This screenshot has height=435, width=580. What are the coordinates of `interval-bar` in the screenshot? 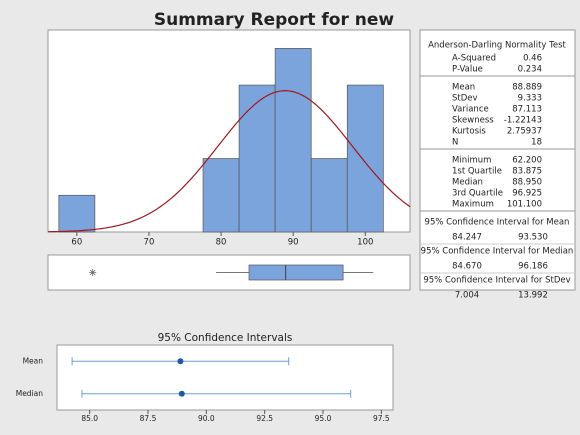 It's located at (216, 393).